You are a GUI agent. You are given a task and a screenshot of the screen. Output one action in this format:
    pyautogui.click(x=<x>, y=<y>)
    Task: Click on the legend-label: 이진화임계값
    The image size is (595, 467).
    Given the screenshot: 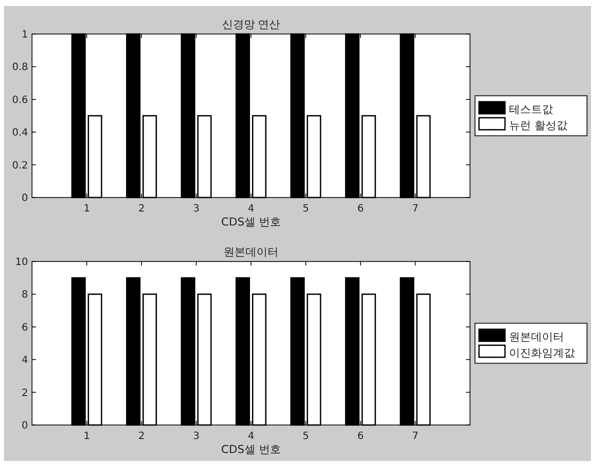 What is the action you would take?
    pyautogui.click(x=542, y=353)
    